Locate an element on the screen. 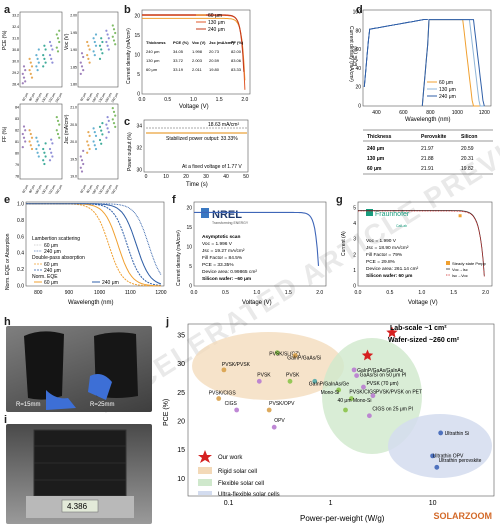 The image size is (500, 529). j-point-label: GaAs/Si on 50 μm PI is located at coordinates (383, 376).